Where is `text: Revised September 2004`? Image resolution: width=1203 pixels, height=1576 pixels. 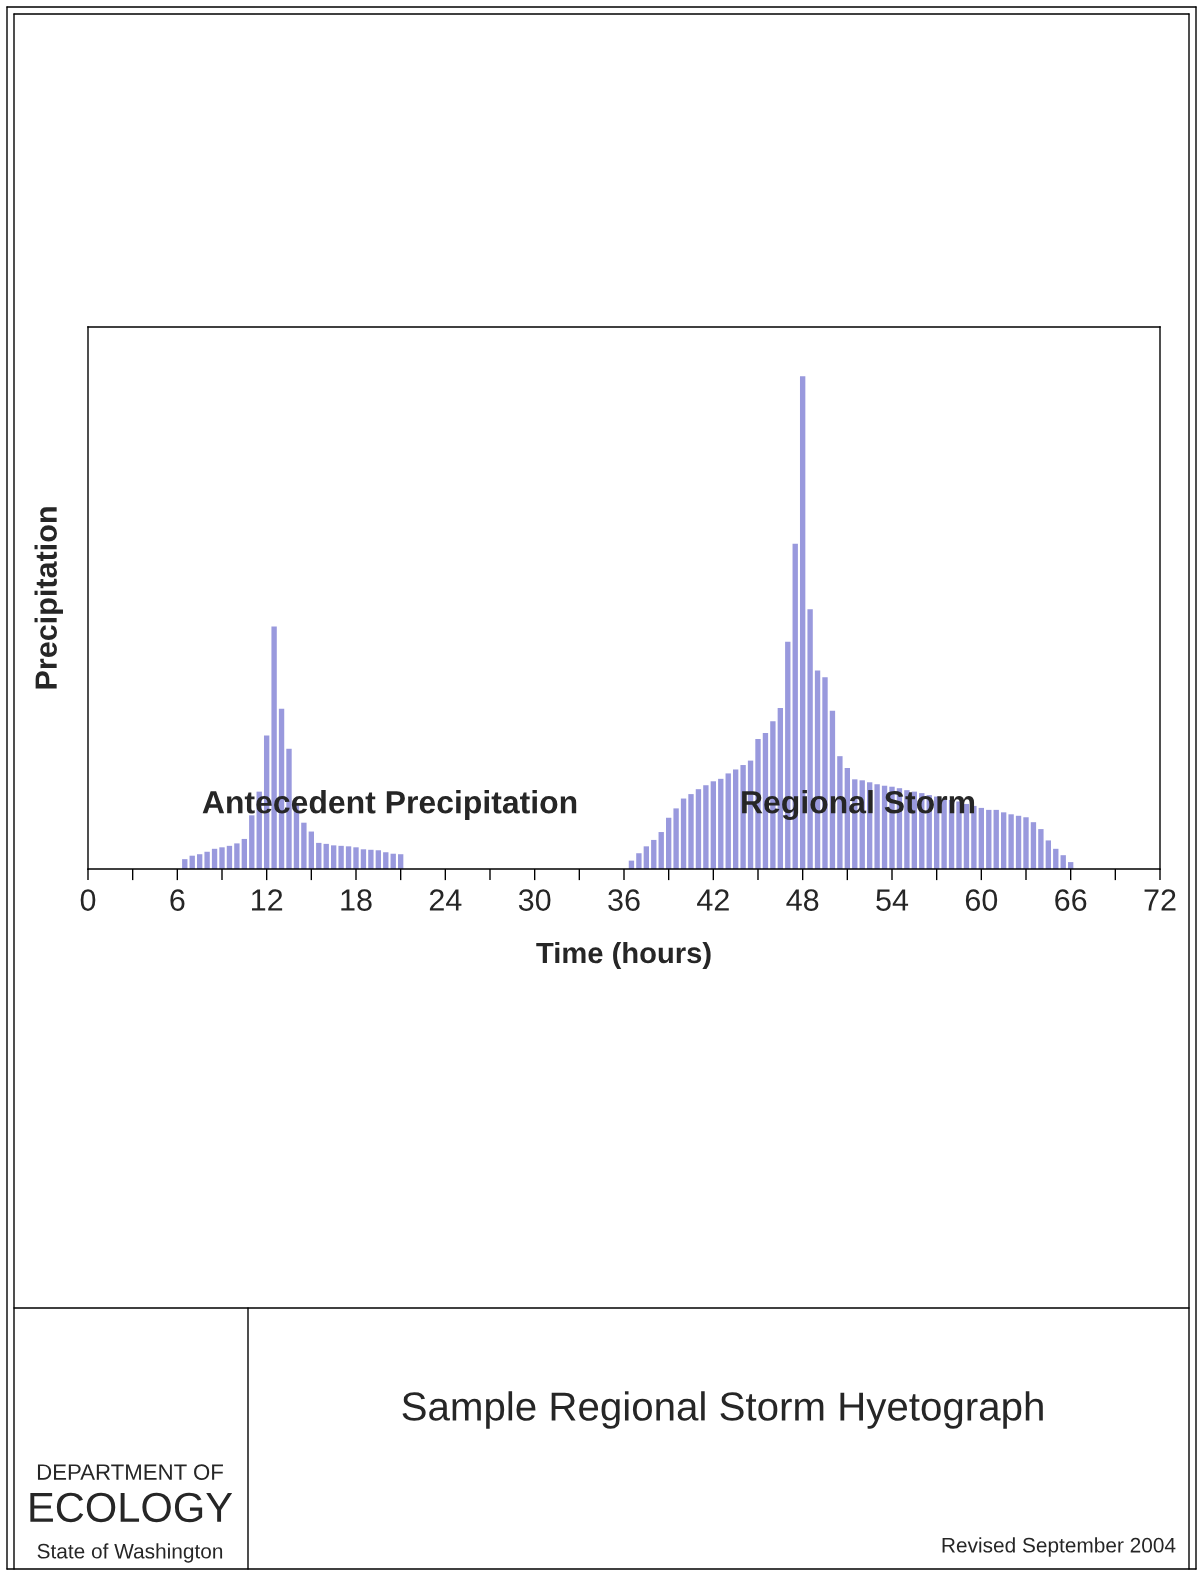 text: Revised September 2004 is located at coordinates (1059, 1547).